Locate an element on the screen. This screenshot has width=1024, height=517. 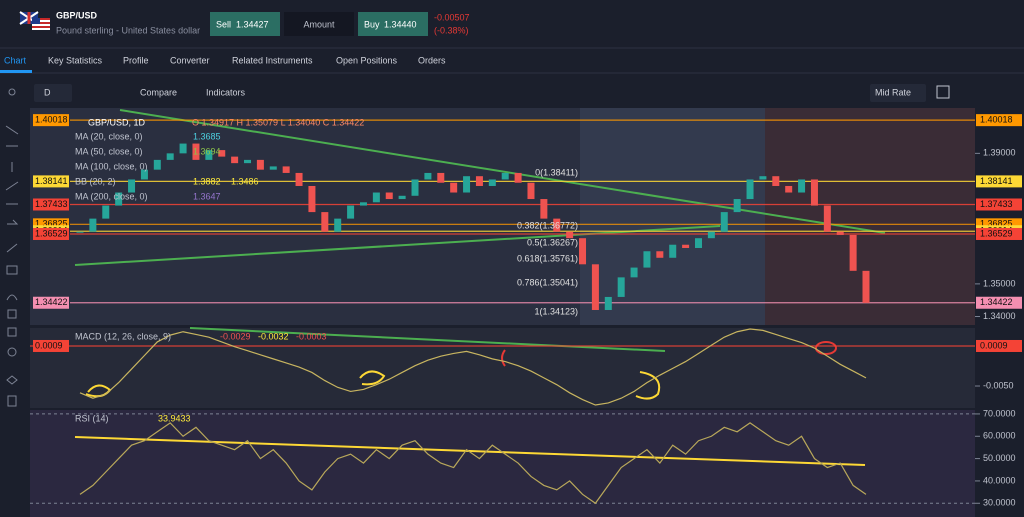
description: Pound sterling - United States dollar is located at coordinates (128, 30).